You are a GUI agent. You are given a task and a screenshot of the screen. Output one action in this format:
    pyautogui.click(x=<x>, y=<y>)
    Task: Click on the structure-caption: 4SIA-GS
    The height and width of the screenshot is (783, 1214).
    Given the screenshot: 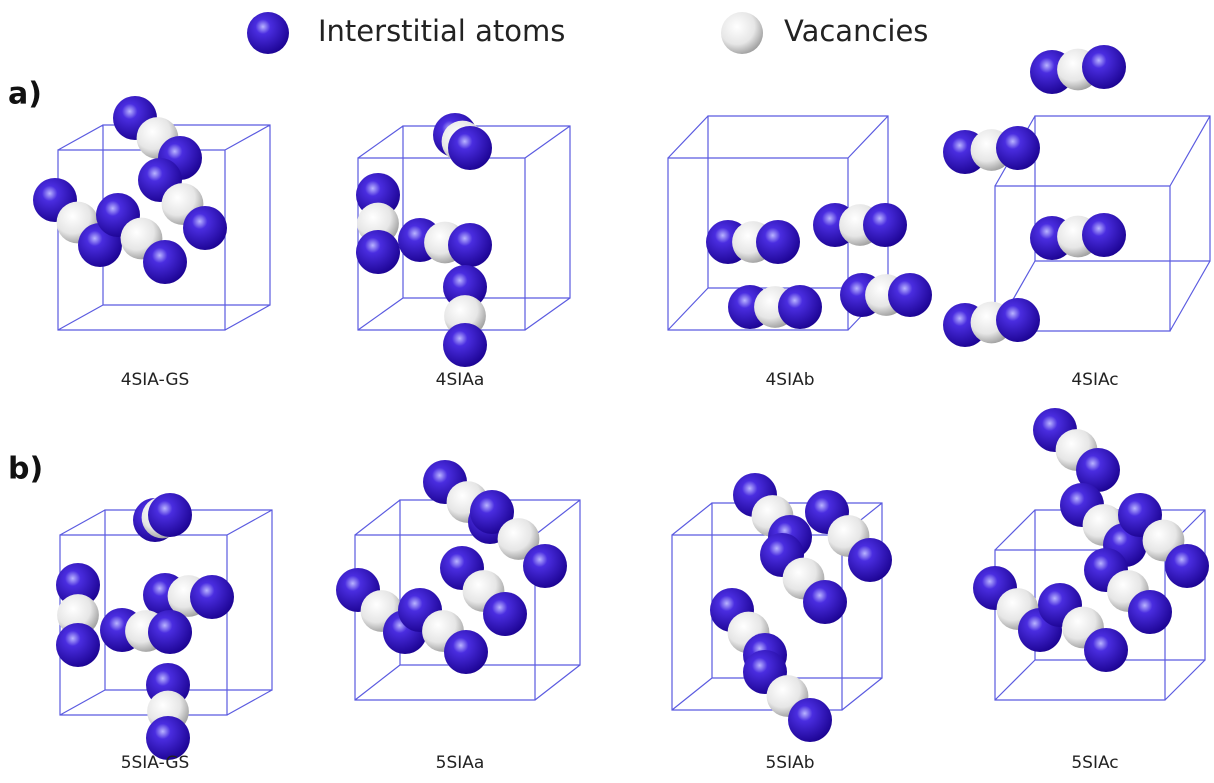 What is the action you would take?
    pyautogui.click(x=155, y=380)
    